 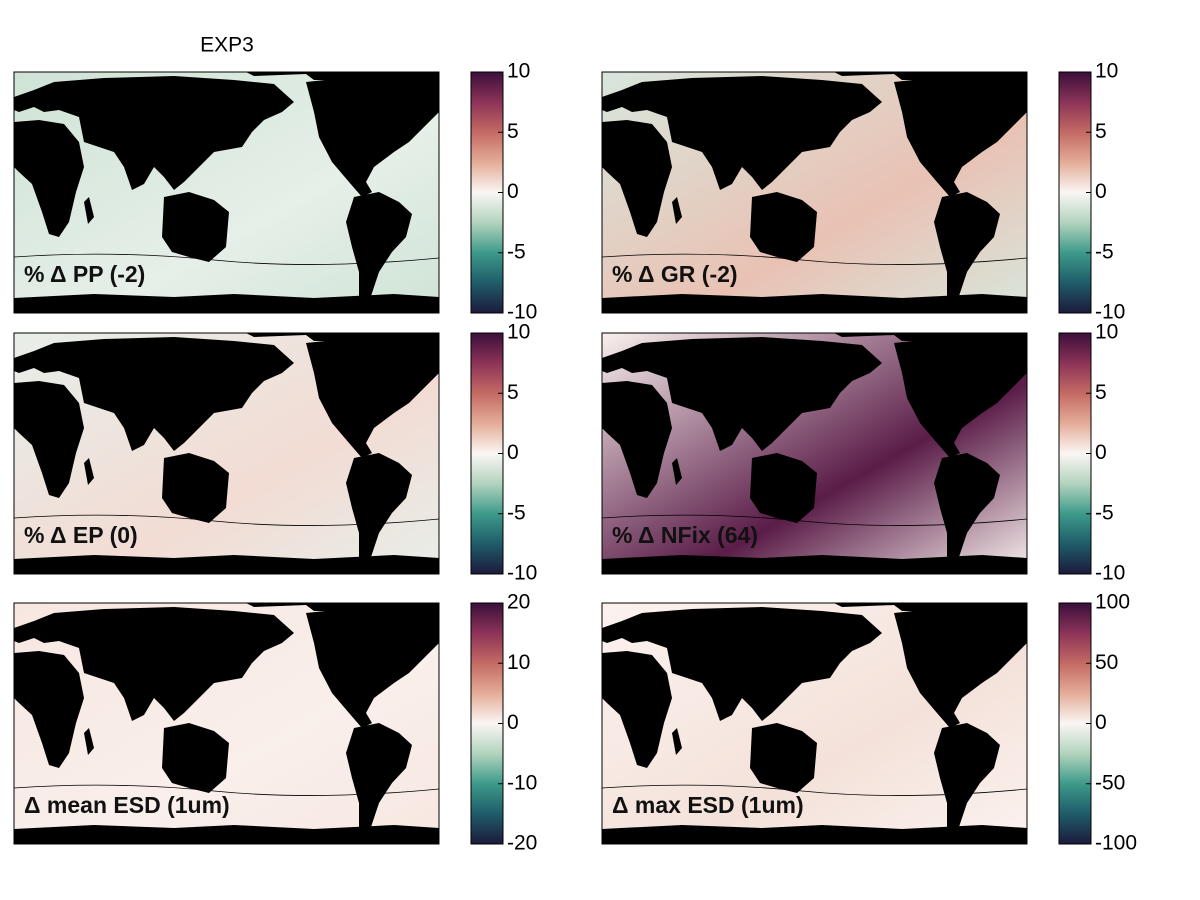 I want to click on panel-label: Δ max ESD (1um), so click(x=708, y=805).